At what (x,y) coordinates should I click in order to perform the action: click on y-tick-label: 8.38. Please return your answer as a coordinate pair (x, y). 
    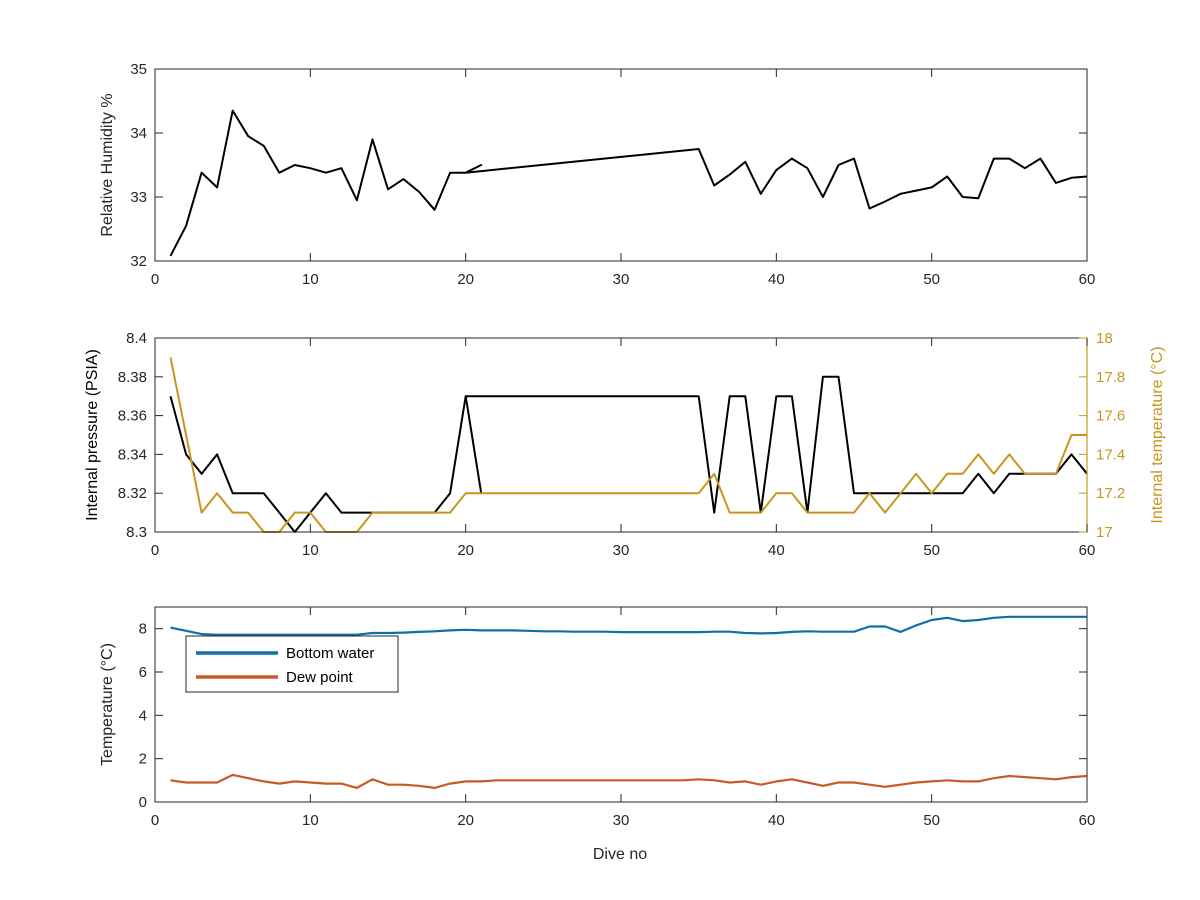
    Looking at the image, I should click on (132, 377).